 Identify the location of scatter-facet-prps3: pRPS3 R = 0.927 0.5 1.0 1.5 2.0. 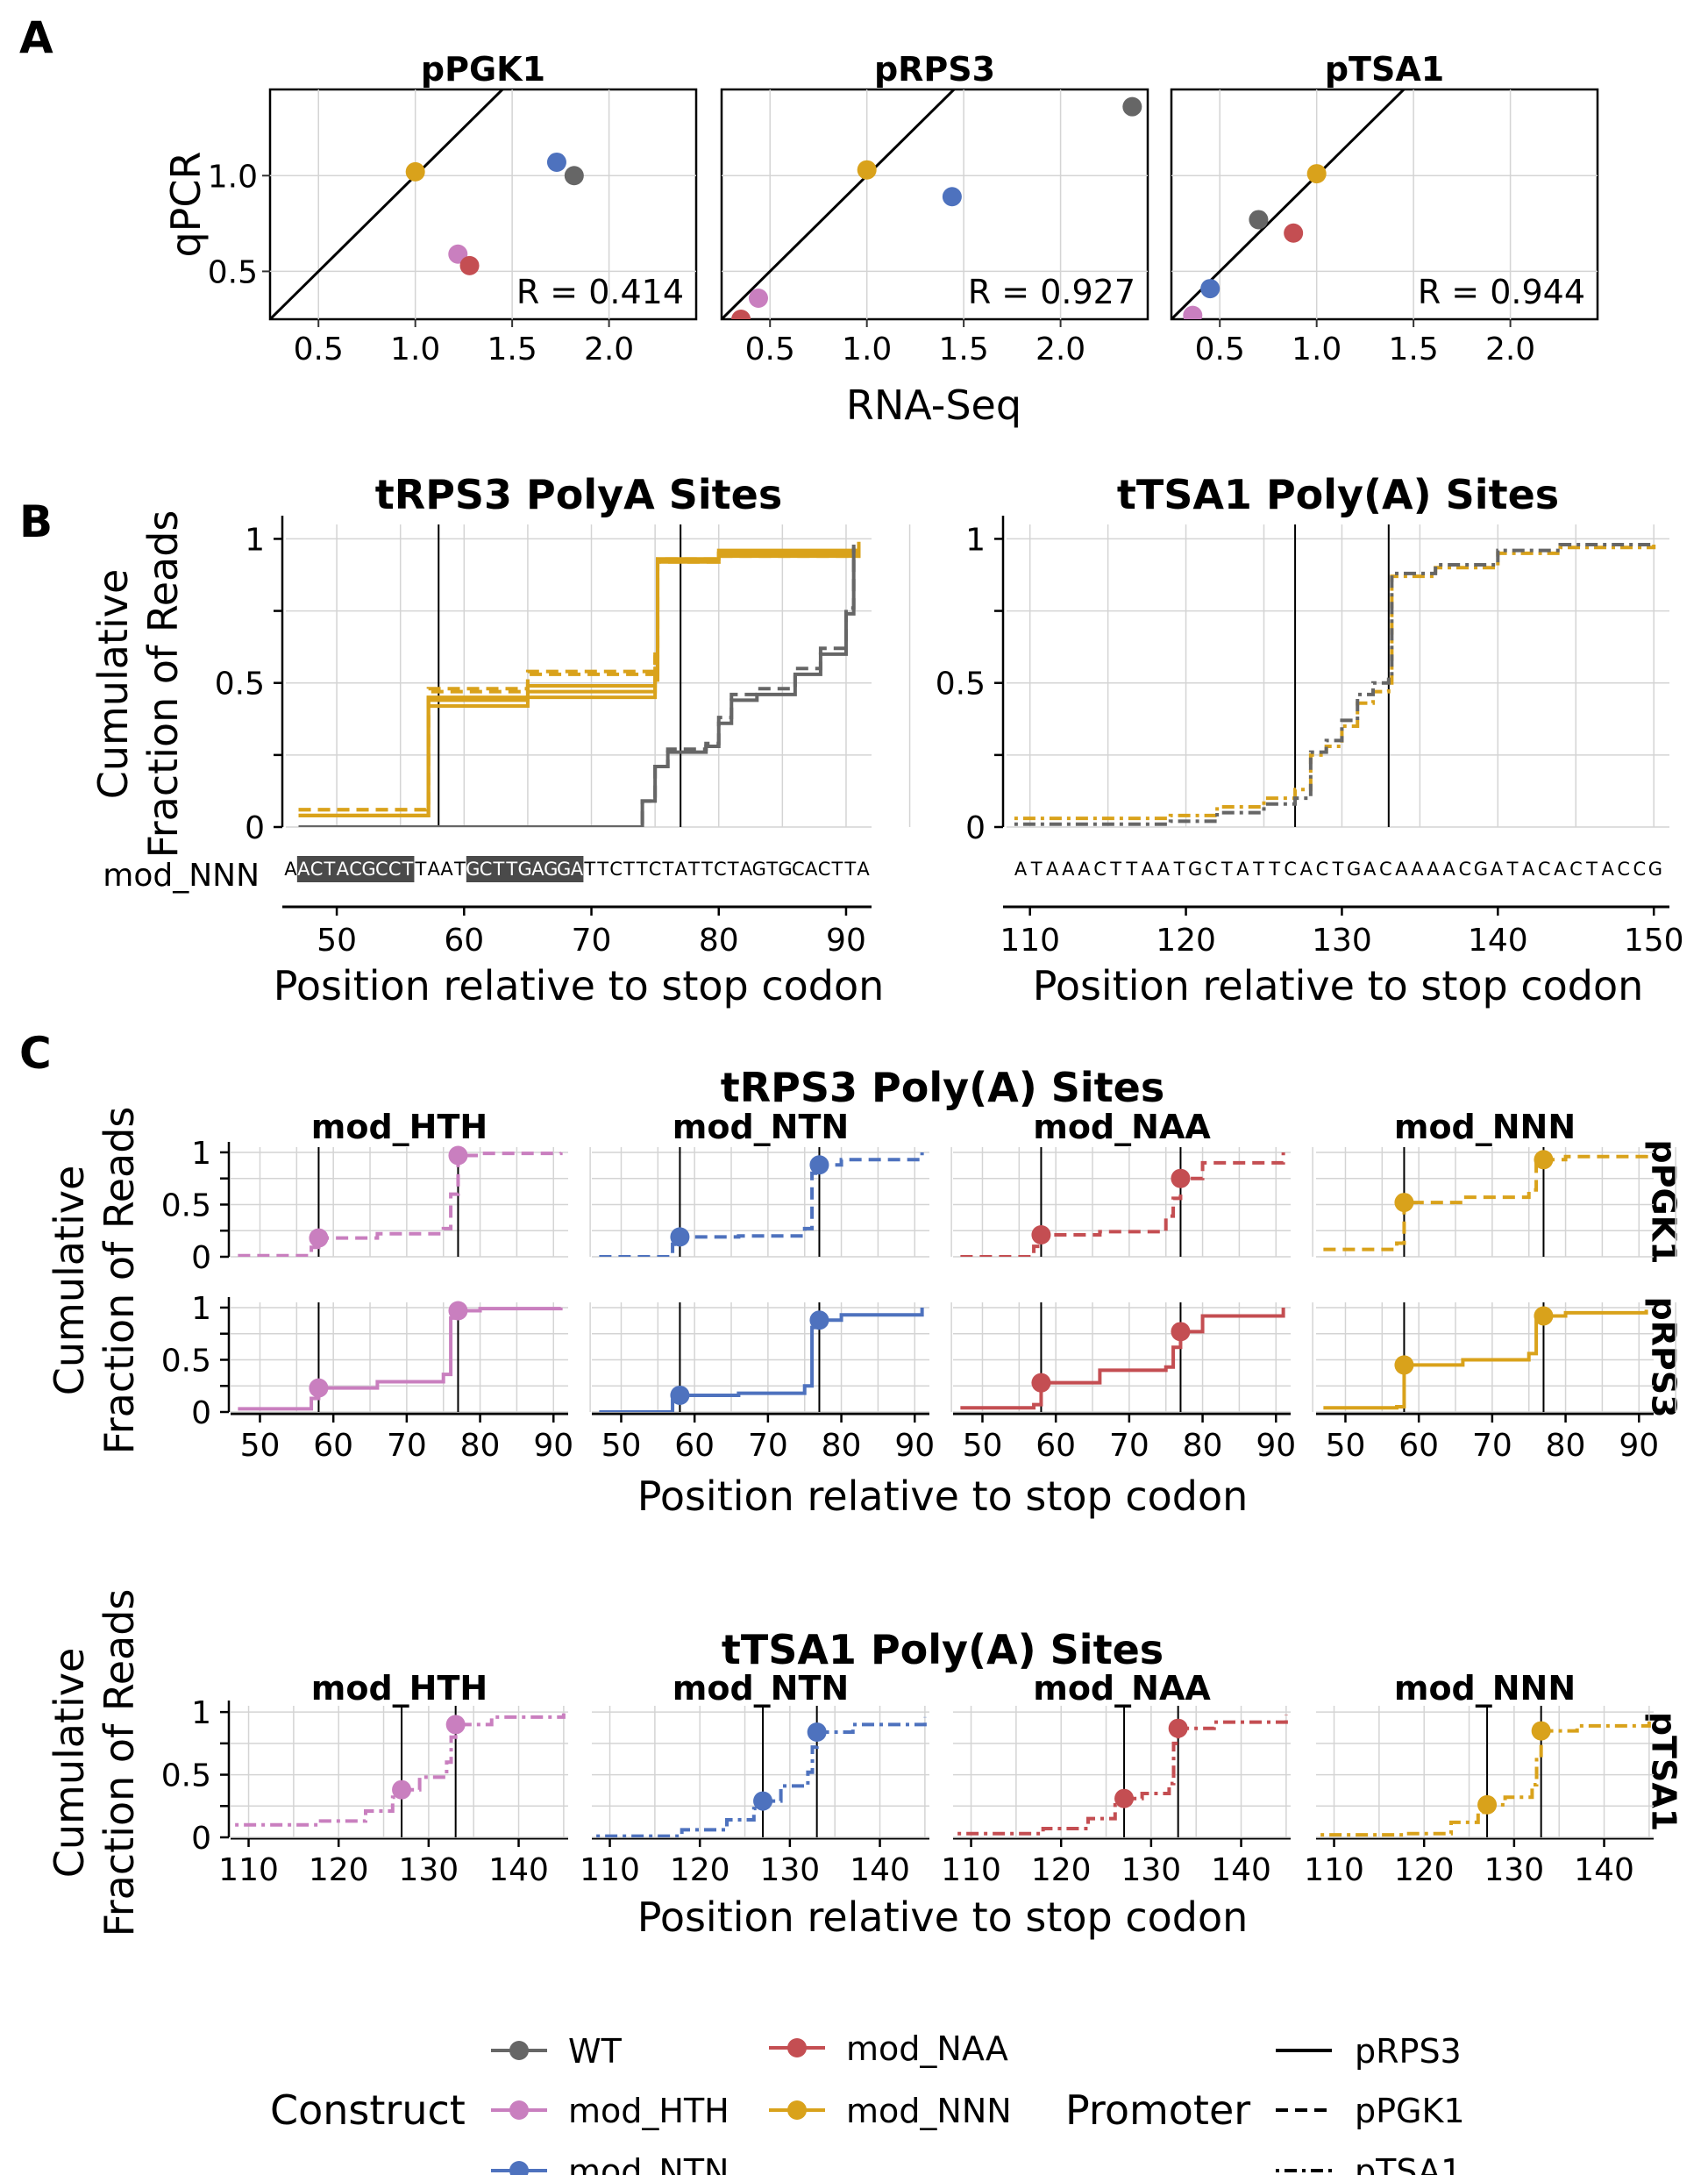
(934, 208).